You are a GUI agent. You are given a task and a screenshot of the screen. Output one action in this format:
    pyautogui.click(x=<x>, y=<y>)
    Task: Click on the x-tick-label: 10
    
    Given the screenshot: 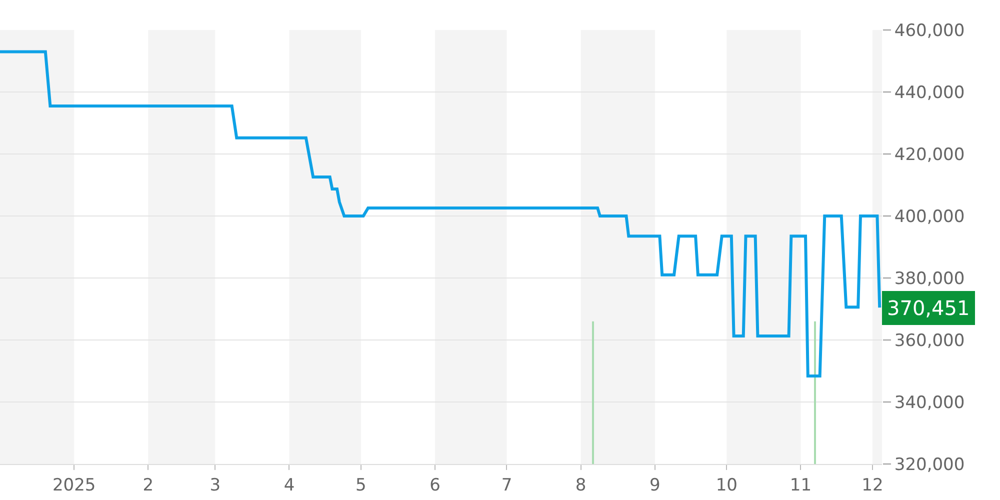 What is the action you would take?
    pyautogui.click(x=727, y=485)
    